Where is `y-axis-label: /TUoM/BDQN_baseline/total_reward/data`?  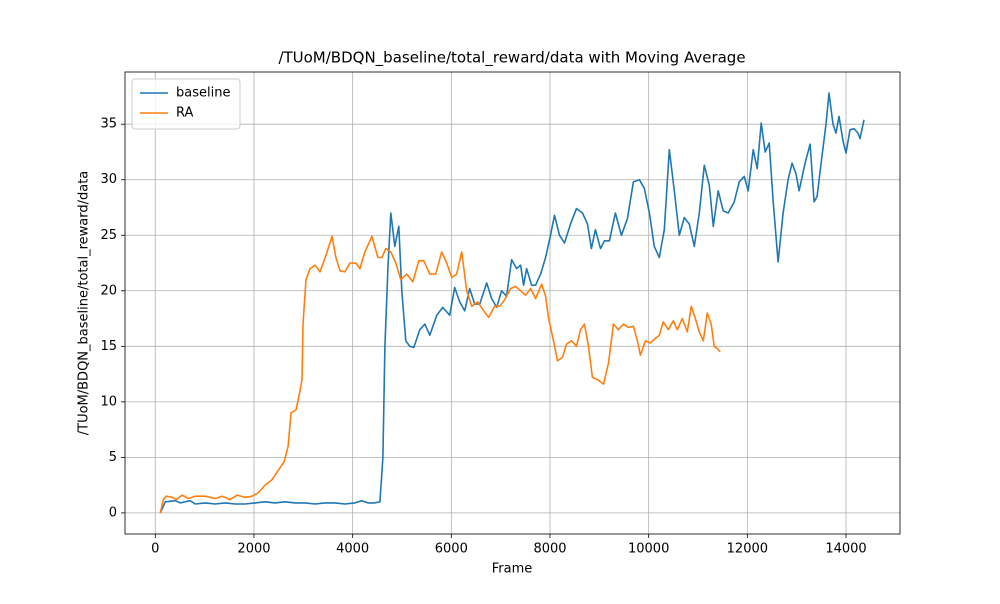
y-axis-label: /TUoM/BDQN_baseline/total_reward/data is located at coordinates (84, 303).